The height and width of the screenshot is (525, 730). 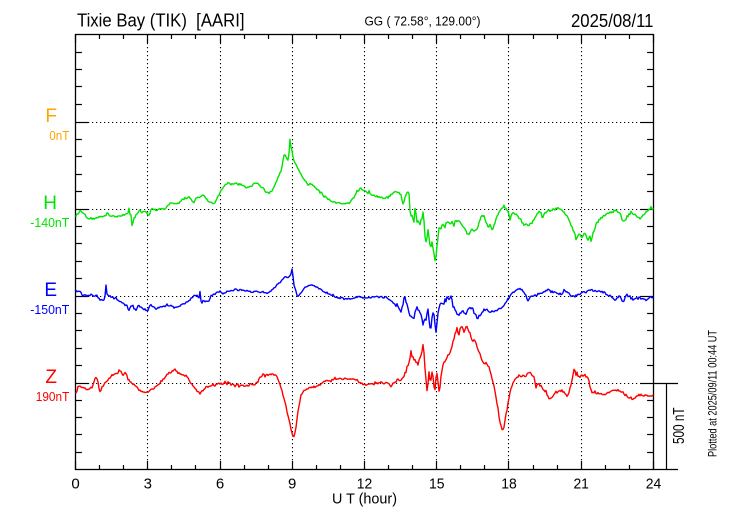 What do you see at coordinates (53, 396) in the screenshot?
I see `svg-text: 190nT` at bounding box center [53, 396].